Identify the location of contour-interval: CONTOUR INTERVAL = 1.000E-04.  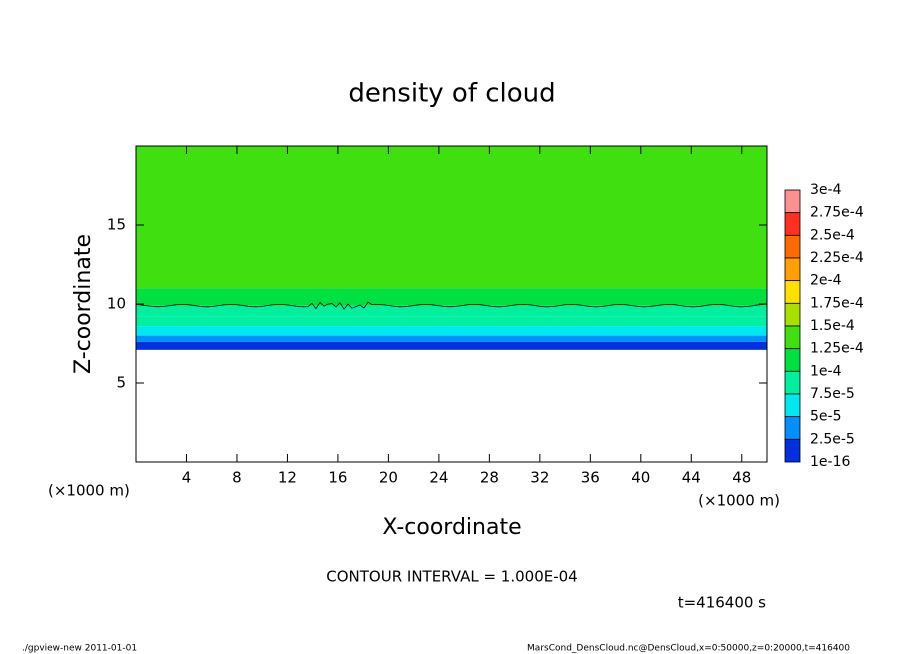
(451, 577).